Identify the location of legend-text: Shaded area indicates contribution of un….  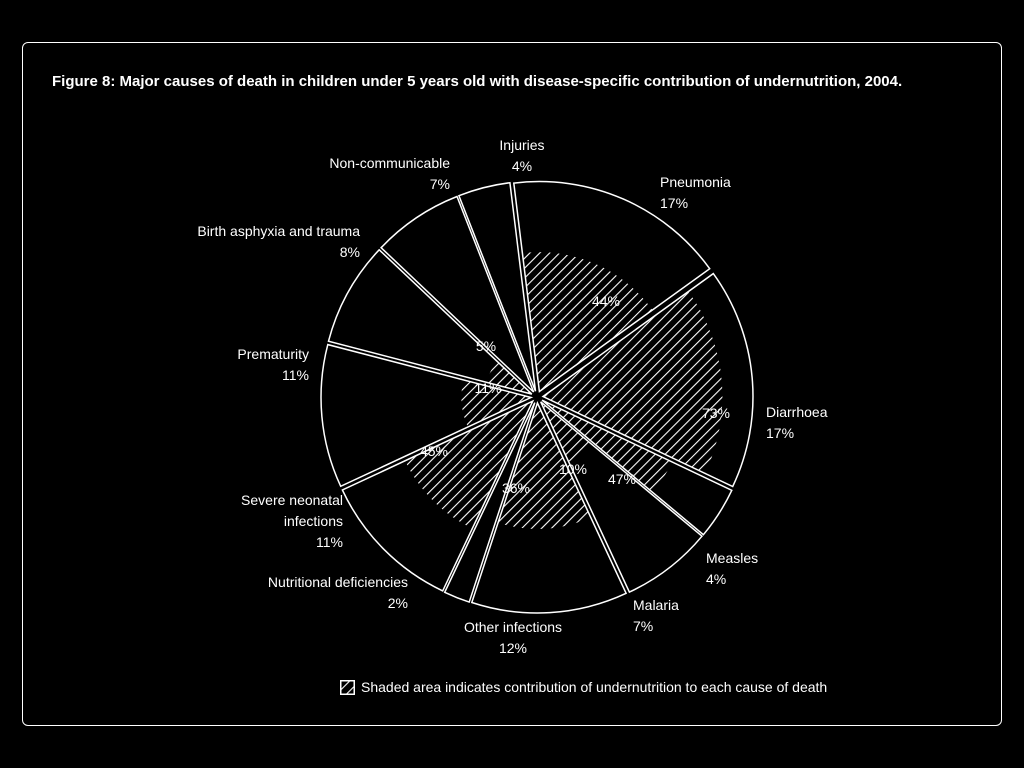
(594, 687).